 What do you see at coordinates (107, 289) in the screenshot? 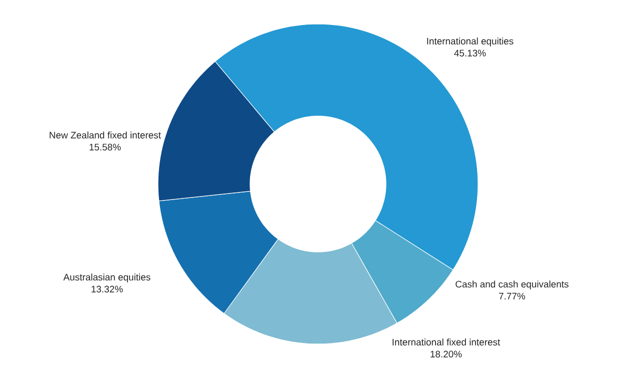
I see `data-label: 13.32%` at bounding box center [107, 289].